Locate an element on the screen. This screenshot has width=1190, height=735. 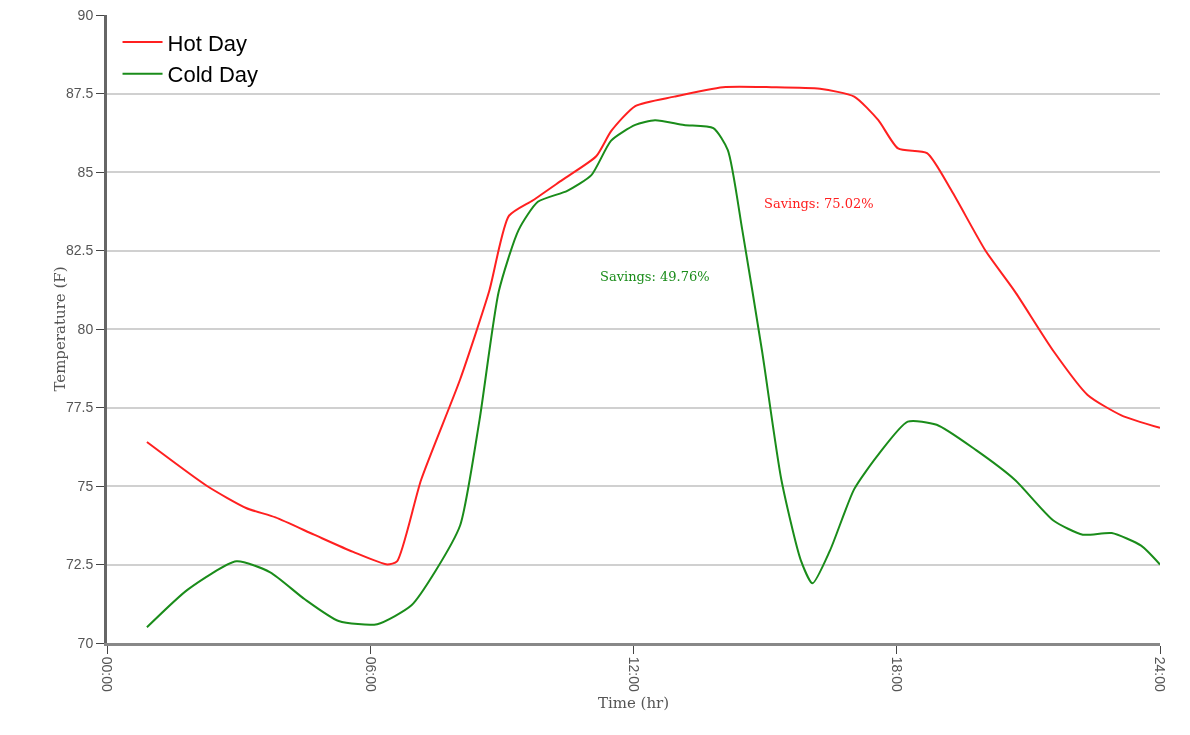
y-tick-label: 82.5 is located at coordinates (79, 250).